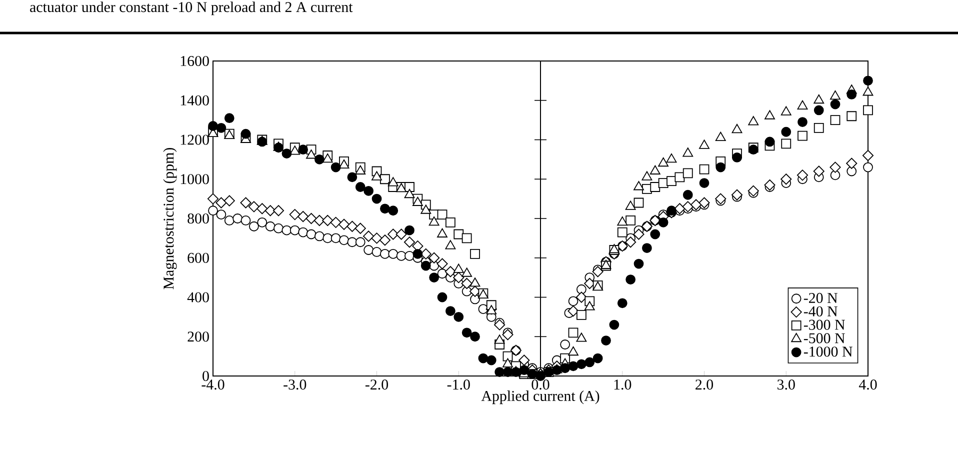 This screenshot has width=958, height=452. Describe the element at coordinates (867, 385) in the screenshot. I see `x-tick-label: 4.0` at that location.